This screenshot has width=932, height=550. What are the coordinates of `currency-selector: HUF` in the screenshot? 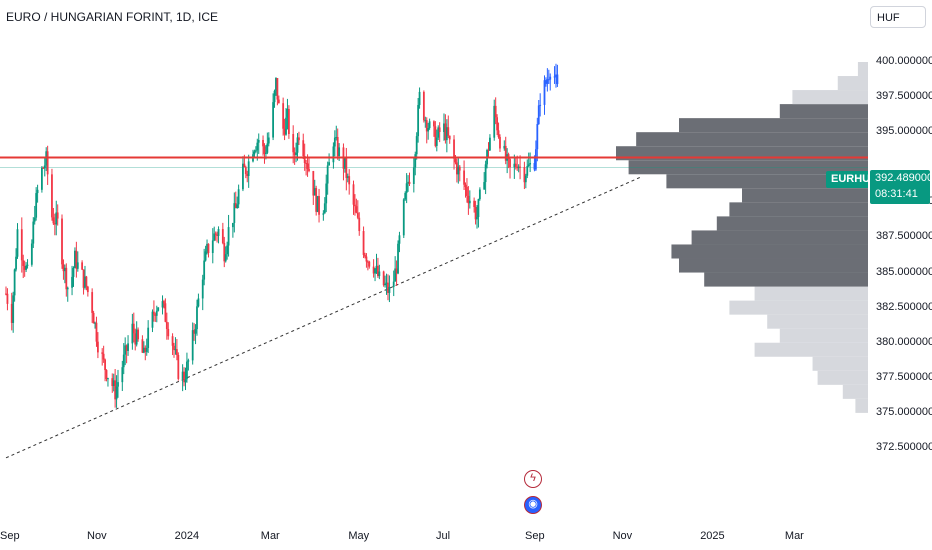 It's located at (898, 17).